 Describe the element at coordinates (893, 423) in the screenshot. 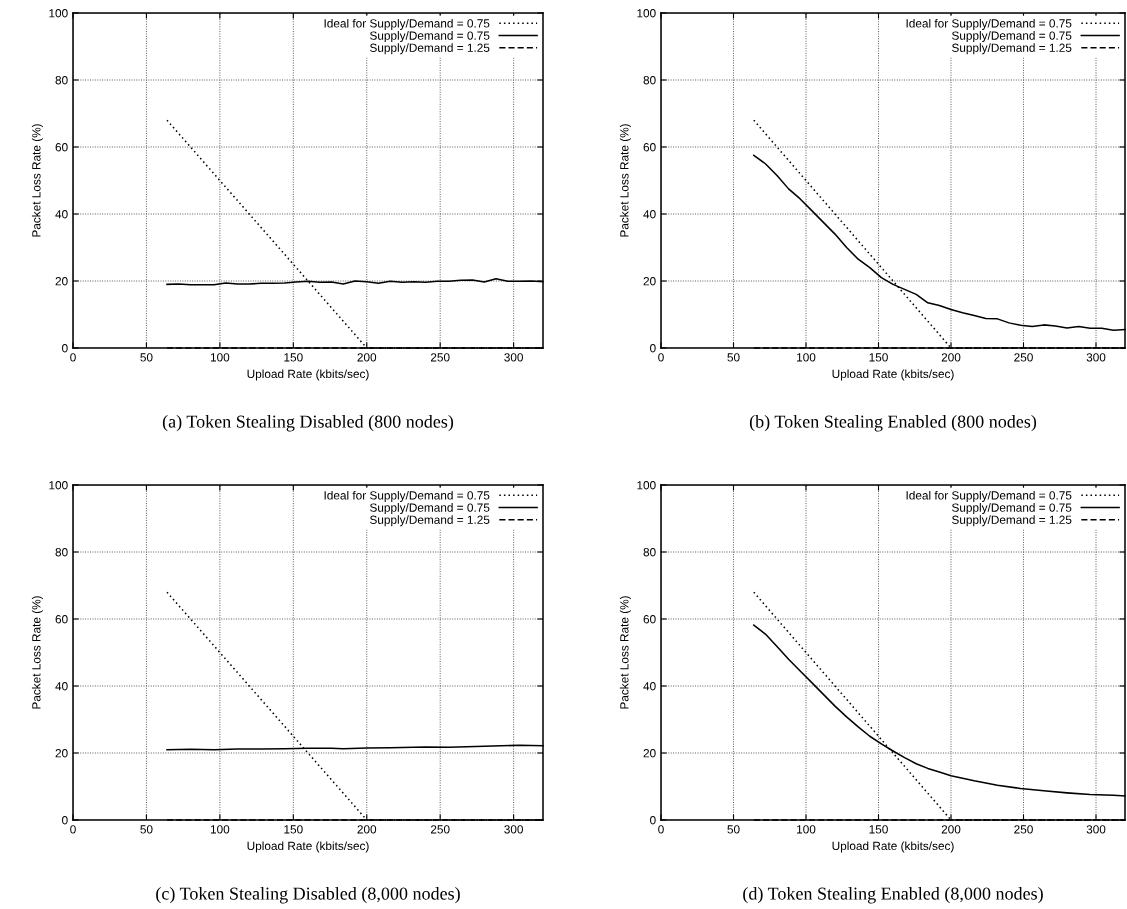

I see `text: (b) Token Stealing Enabled (800 nodes)` at that location.